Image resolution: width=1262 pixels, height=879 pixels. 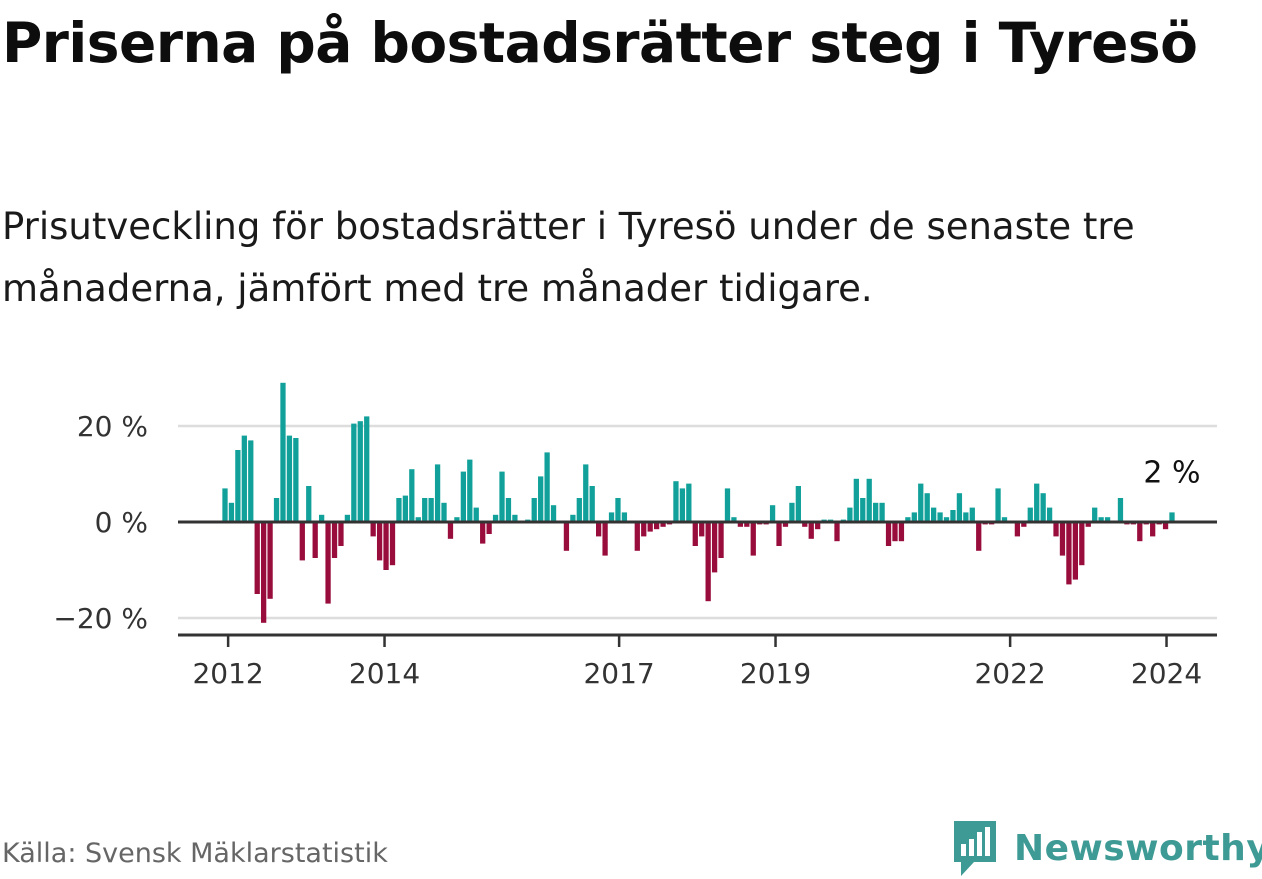 I want to click on source-note: Källa: Svensk Mäklarstatistik, so click(x=195, y=853).